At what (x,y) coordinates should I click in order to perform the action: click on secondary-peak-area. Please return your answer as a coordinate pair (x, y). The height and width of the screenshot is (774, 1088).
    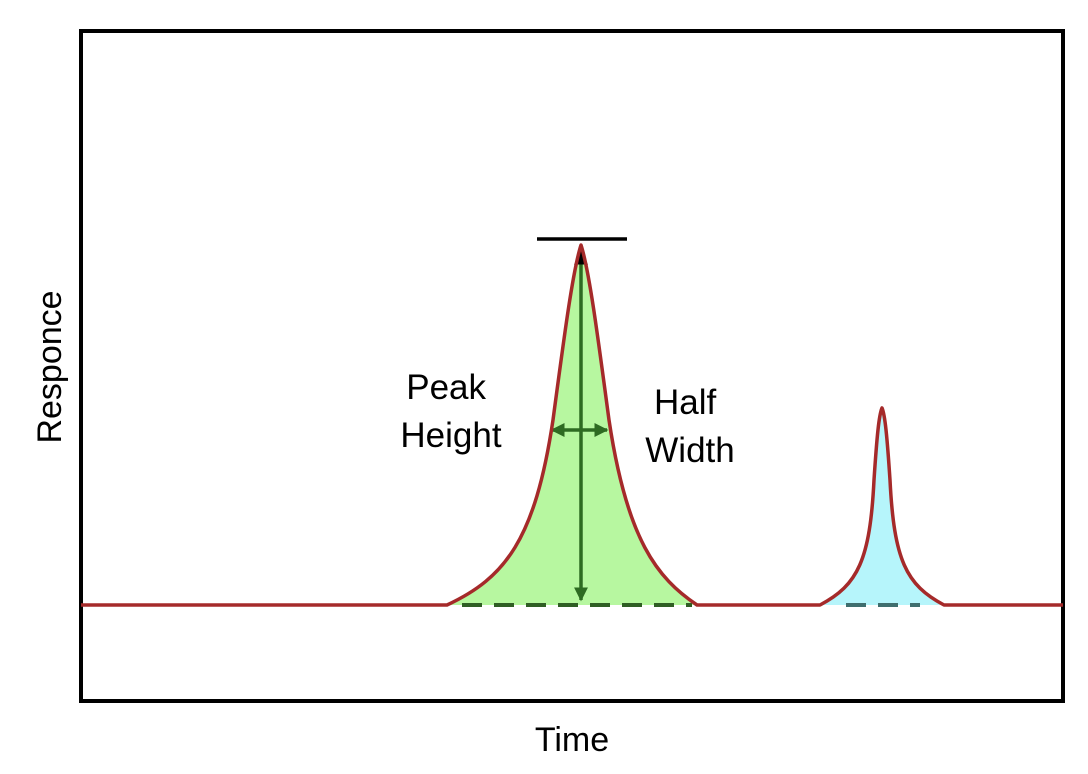
    Looking at the image, I should click on (882, 506).